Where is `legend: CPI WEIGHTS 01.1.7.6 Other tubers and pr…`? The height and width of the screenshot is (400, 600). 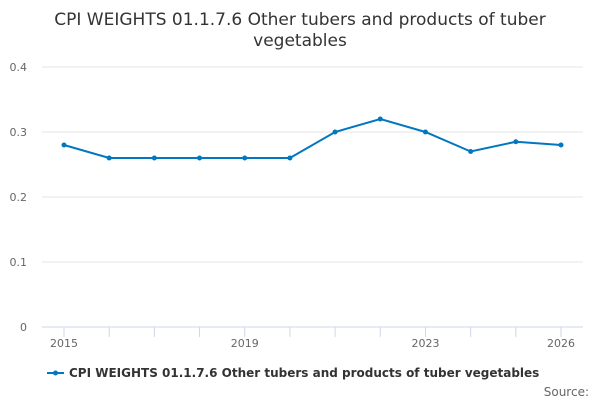 legend: CPI WEIGHTS 01.1.7.6 Other tubers and pr… is located at coordinates (293, 373).